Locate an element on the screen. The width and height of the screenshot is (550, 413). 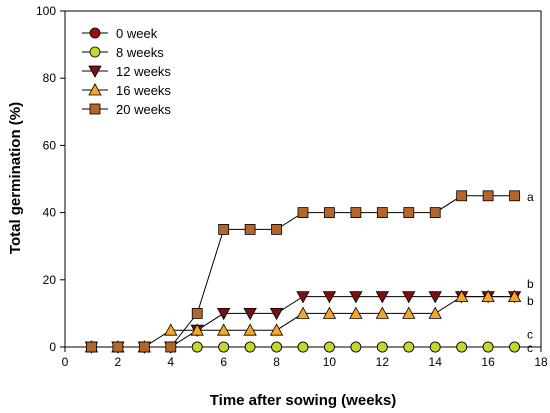
y-tick-label: 20 is located at coordinates (50, 280).